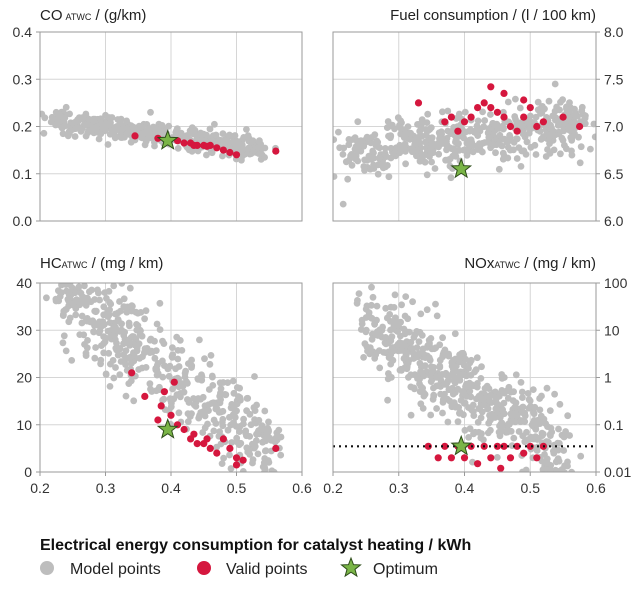  Describe the element at coordinates (507, 265) in the screenshot. I see `nox-title-sub: ATWC` at that location.